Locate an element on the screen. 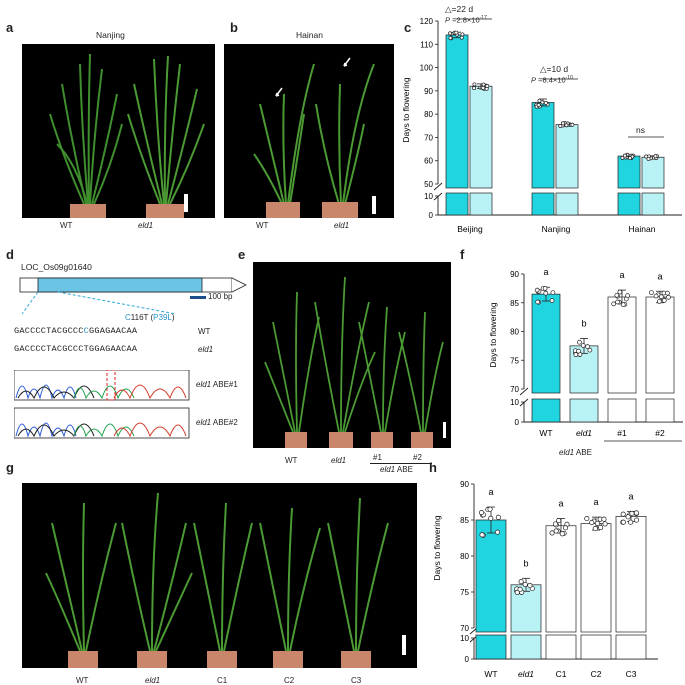 Image resolution: width=685 pixels, height=685 pixels. bar-C1 is located at coordinates (561, 579).